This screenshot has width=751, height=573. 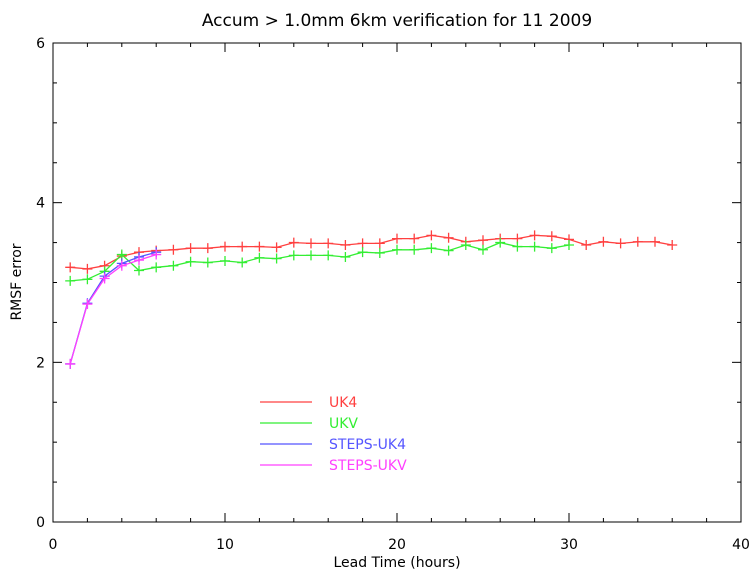 What do you see at coordinates (40, 363) in the screenshot?
I see `y-tick-label: 2` at bounding box center [40, 363].